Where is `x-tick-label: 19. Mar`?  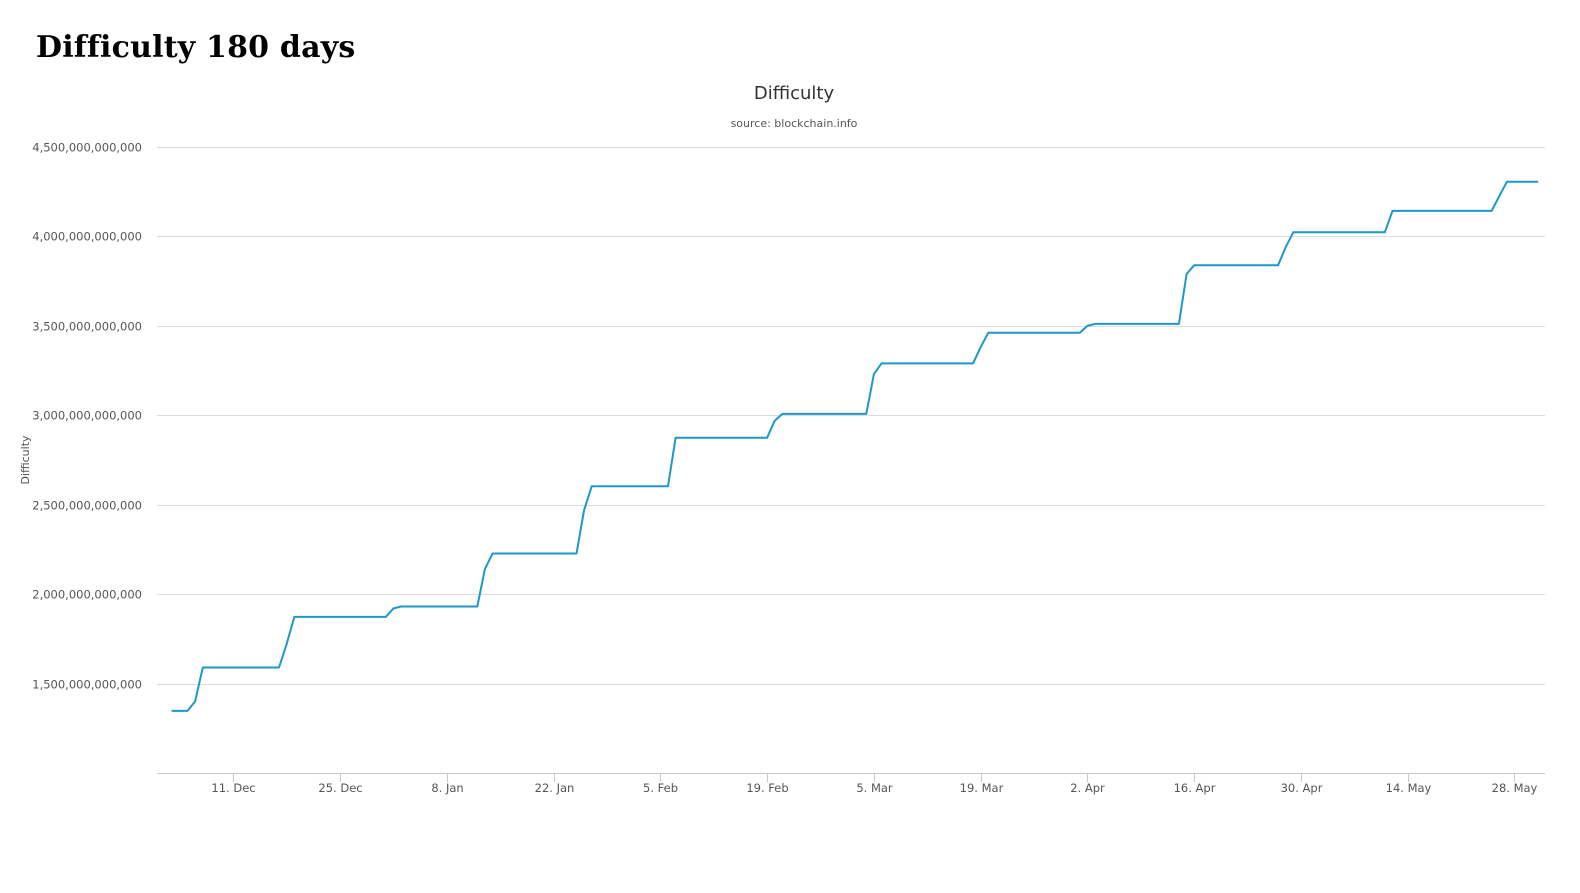
x-tick-label: 19. Mar is located at coordinates (982, 788).